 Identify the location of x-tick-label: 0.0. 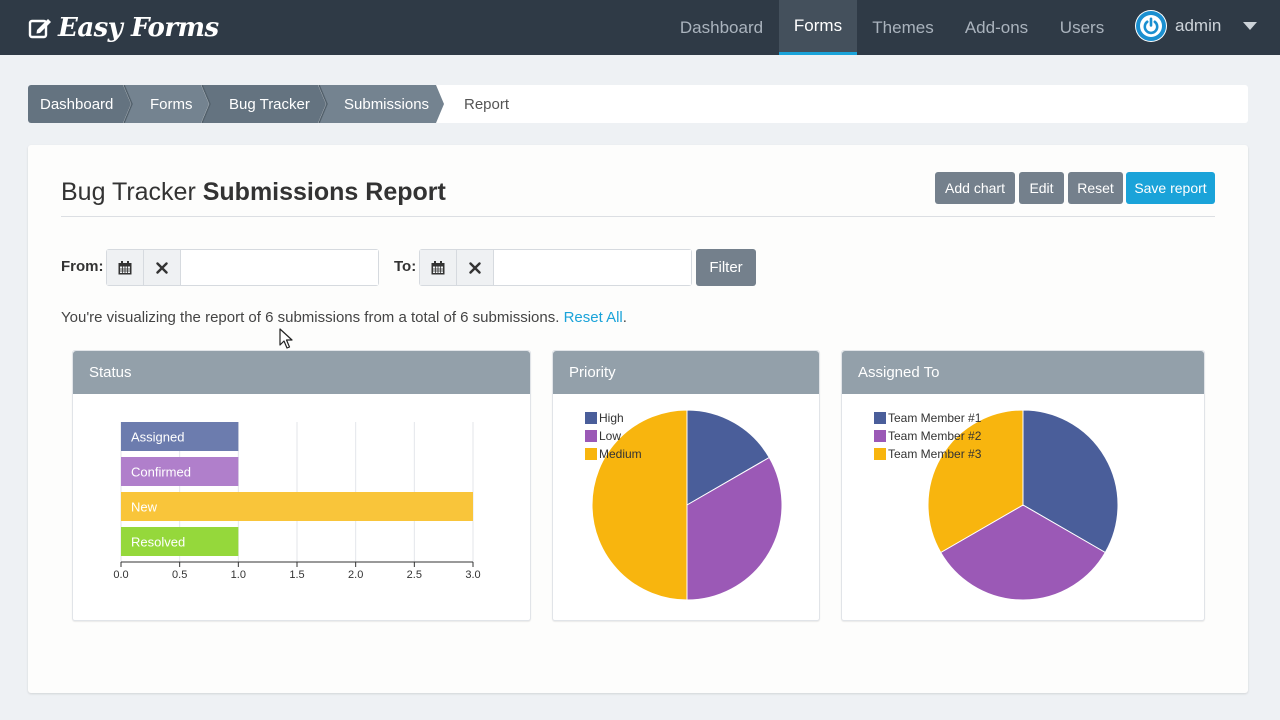
(120, 575).